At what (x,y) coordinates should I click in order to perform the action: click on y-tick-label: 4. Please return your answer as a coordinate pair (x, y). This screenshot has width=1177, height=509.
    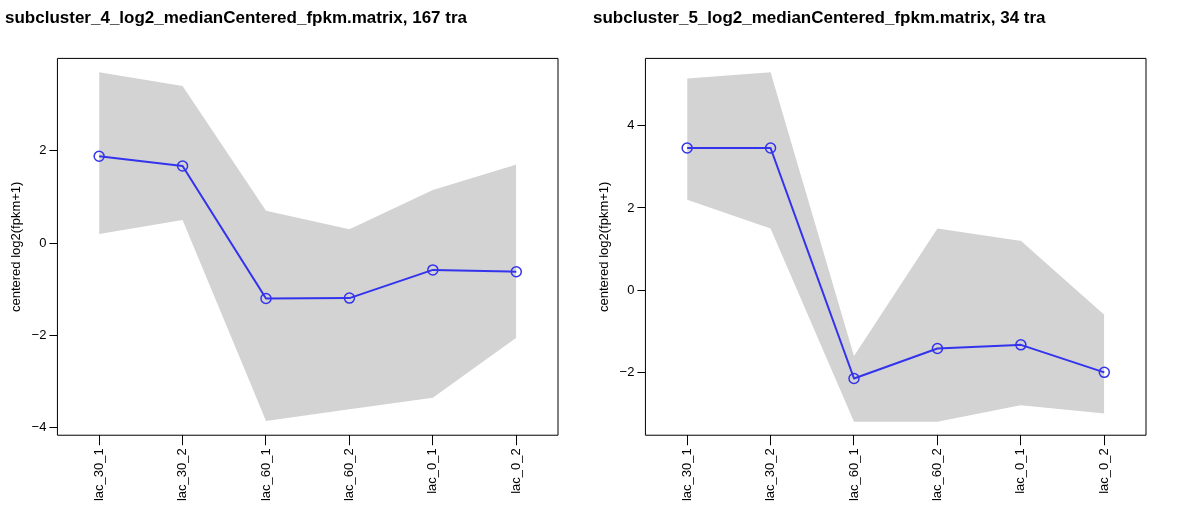
    Looking at the image, I should click on (631, 125).